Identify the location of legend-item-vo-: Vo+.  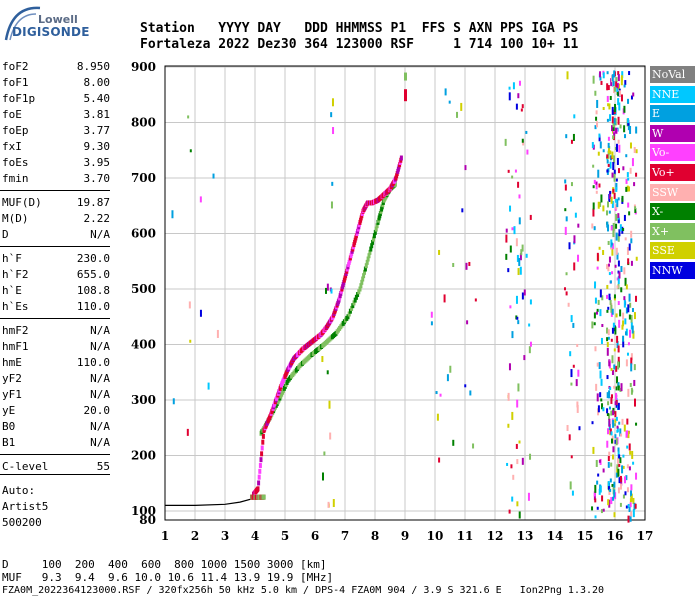
(672, 172).